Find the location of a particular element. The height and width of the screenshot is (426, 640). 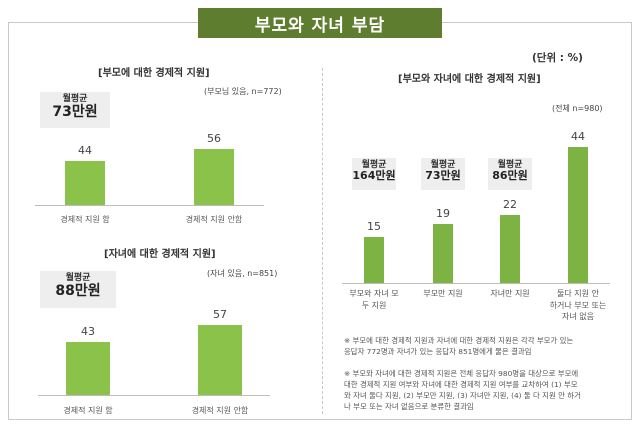

chart1-note: (부모님 있음, n=772) is located at coordinates (243, 91).